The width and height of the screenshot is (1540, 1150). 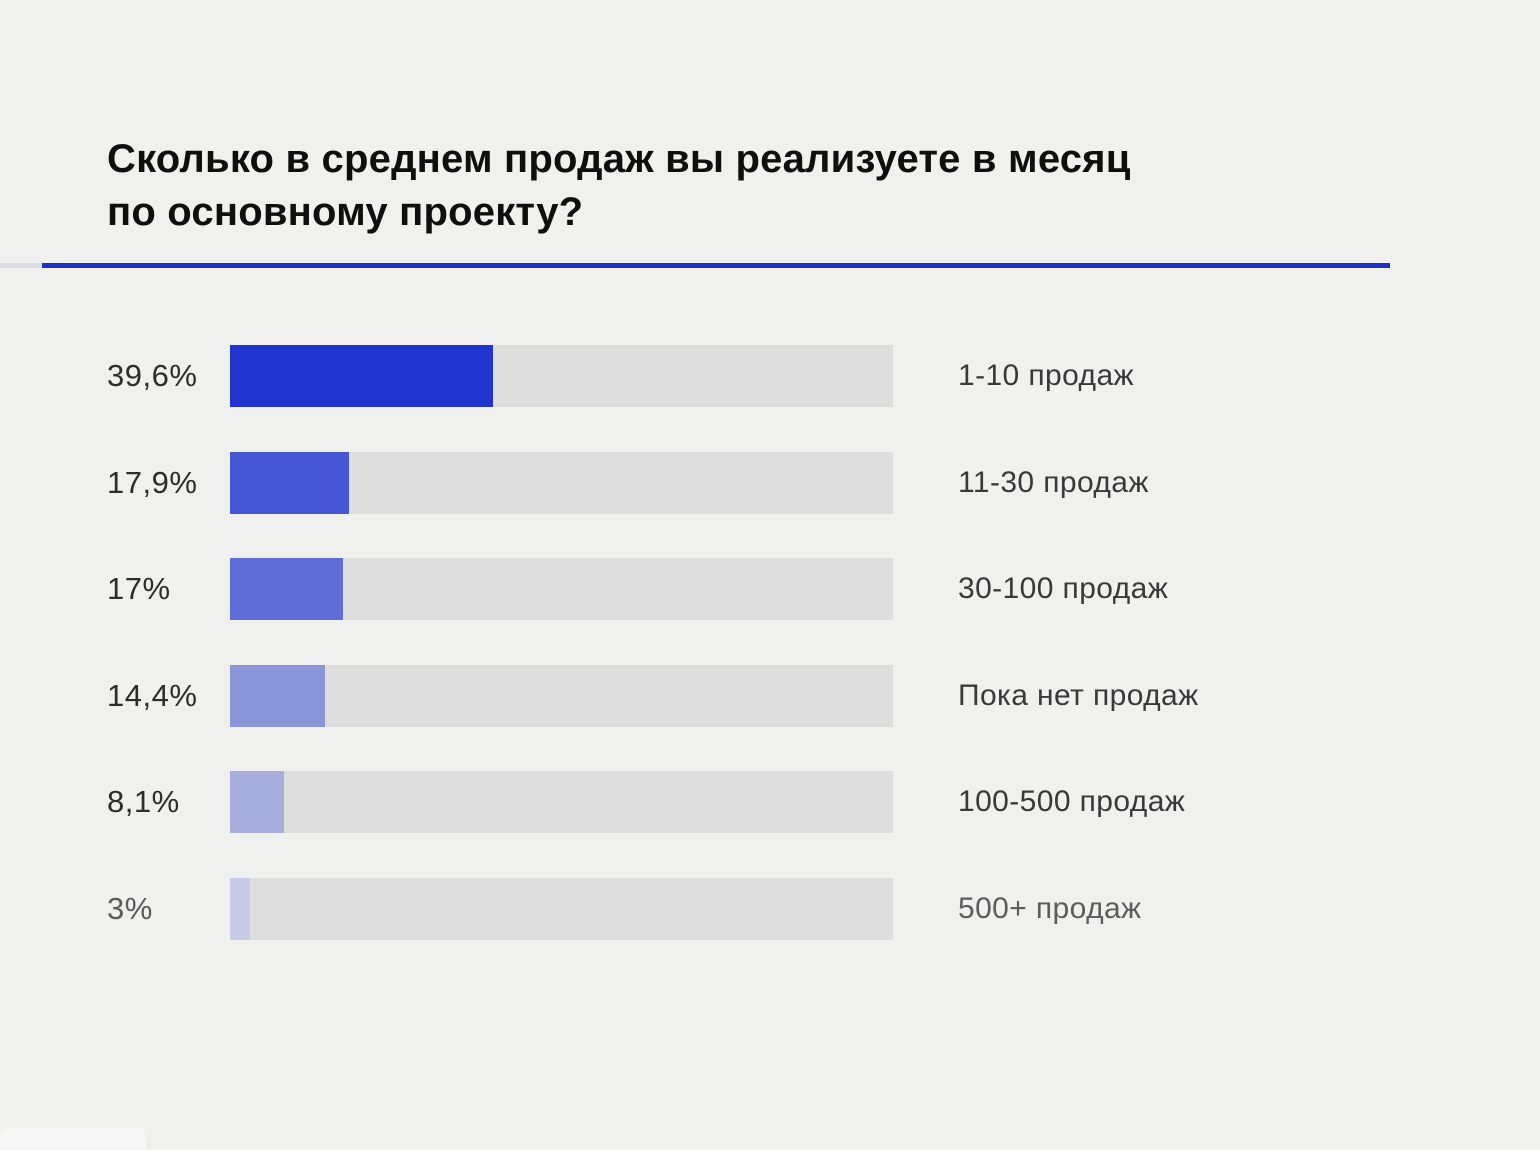 What do you see at coordinates (152, 375) in the screenshot?
I see `bar-value-label: 39,6%` at bounding box center [152, 375].